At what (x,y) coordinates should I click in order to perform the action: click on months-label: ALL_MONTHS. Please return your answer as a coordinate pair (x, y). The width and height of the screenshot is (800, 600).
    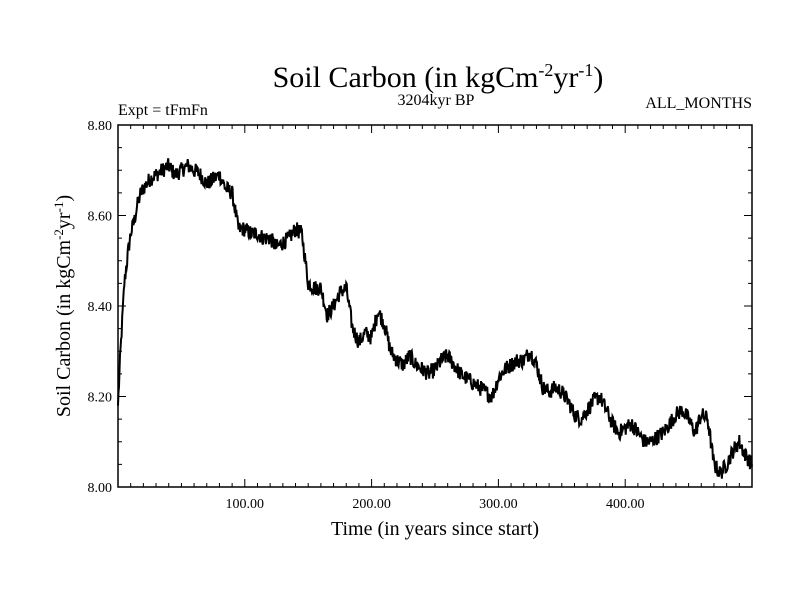
    Looking at the image, I should click on (698, 103).